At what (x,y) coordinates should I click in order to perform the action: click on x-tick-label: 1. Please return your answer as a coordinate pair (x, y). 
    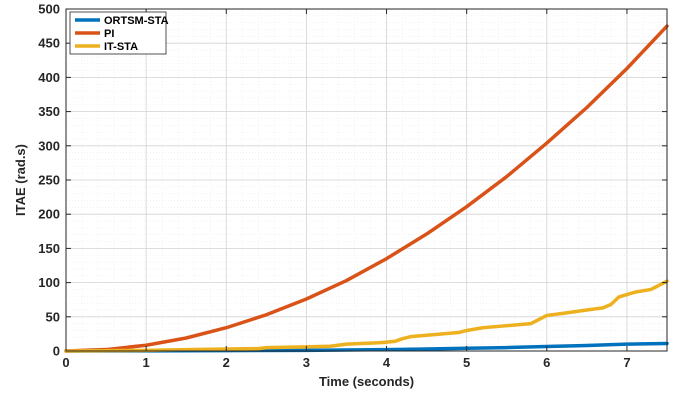
    Looking at the image, I should click on (146, 362).